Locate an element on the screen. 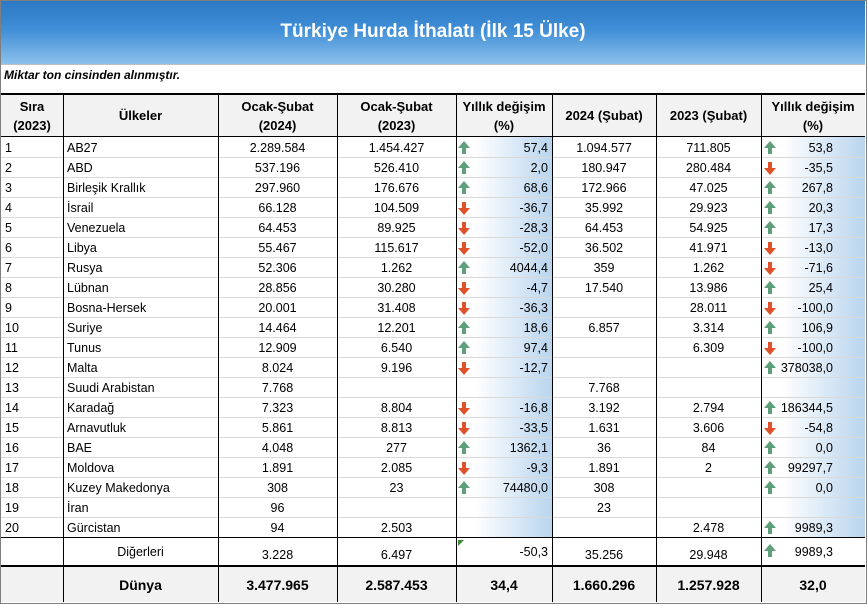  cell-os2023: 115.617 is located at coordinates (396, 248).